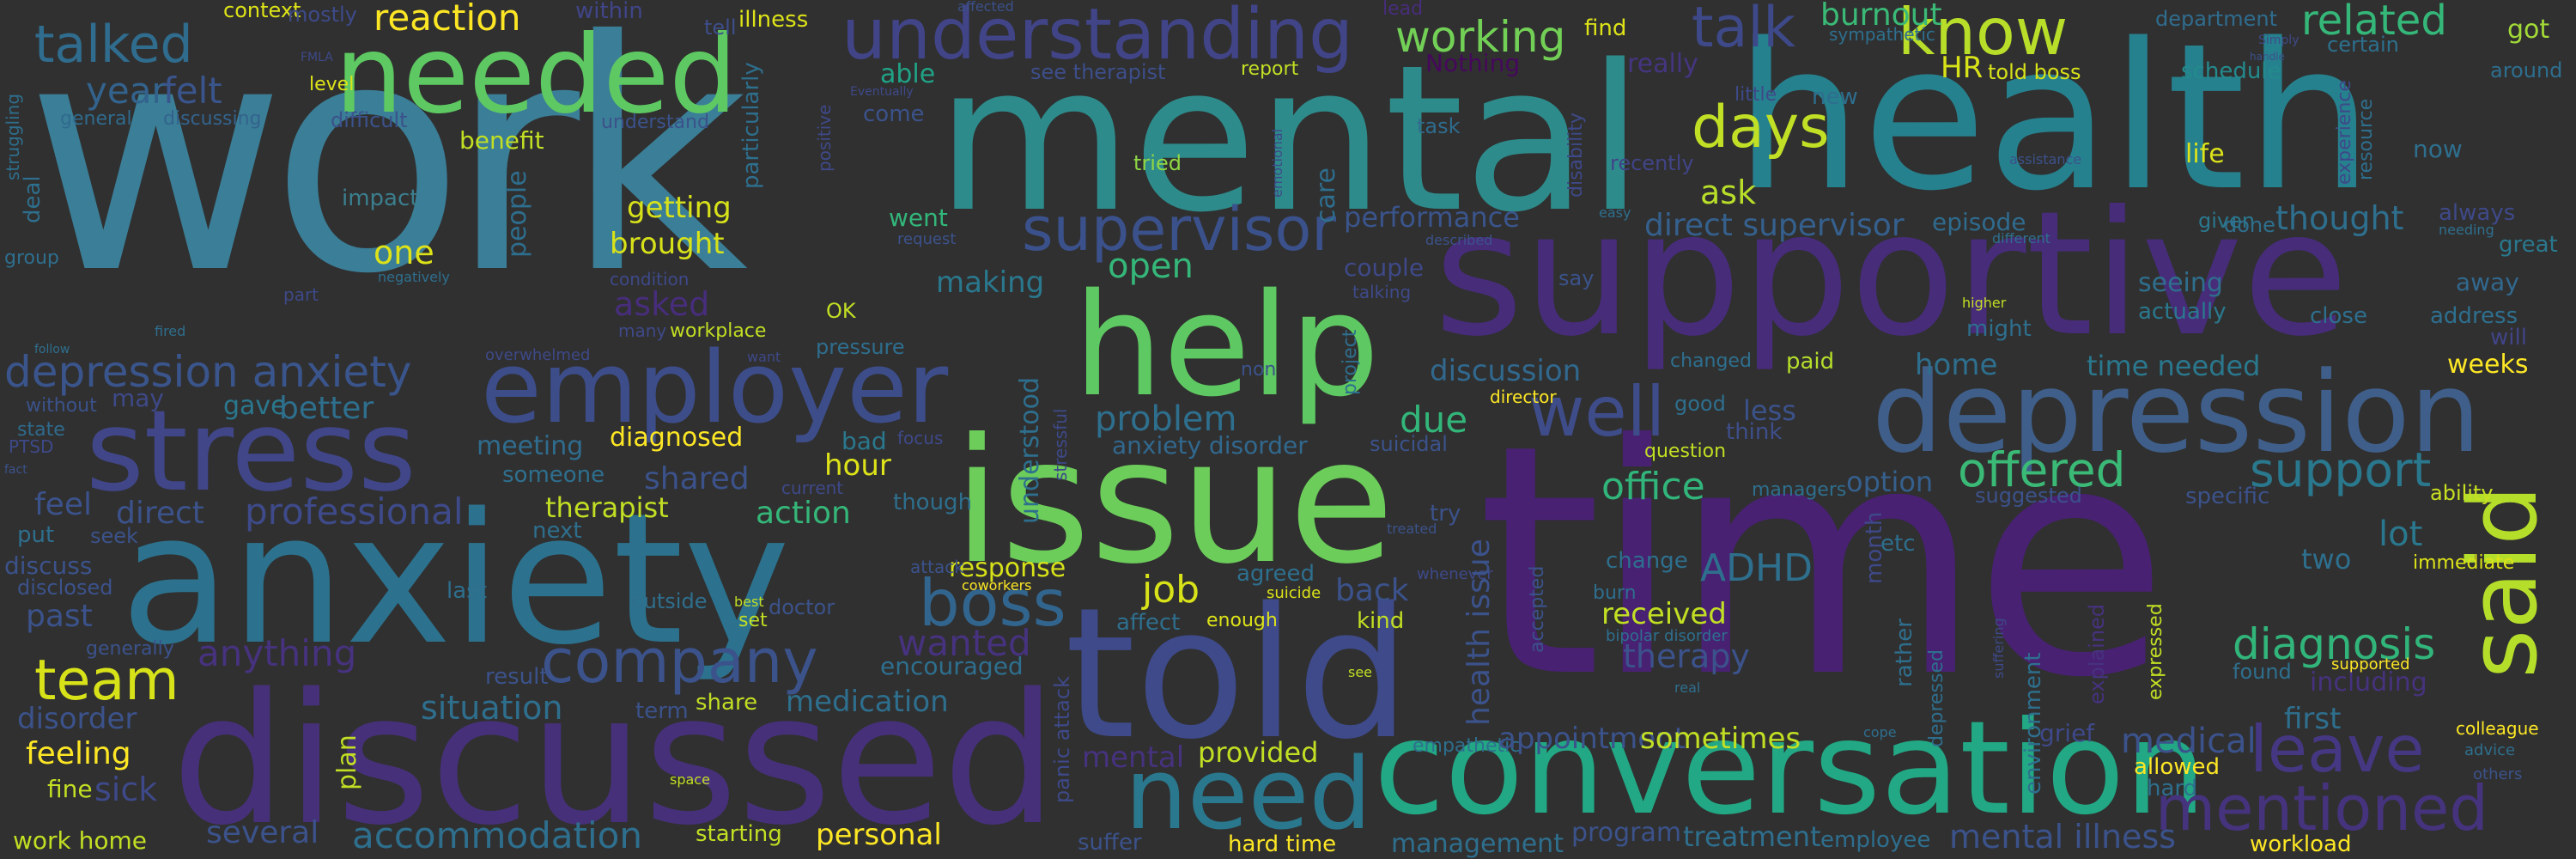 The width and height of the screenshot is (2576, 859). What do you see at coordinates (501, 140) in the screenshot?
I see `word-benefit: benefit` at bounding box center [501, 140].